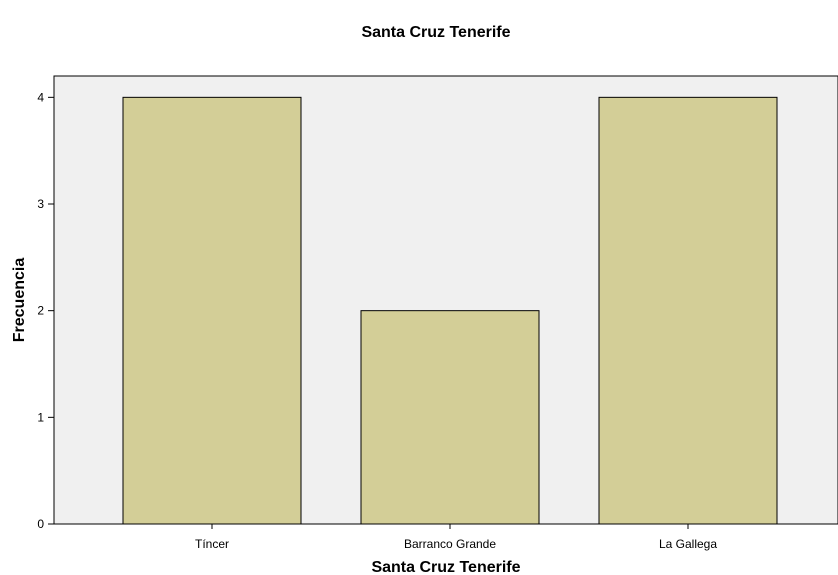 Image resolution: width=838 pixels, height=575 pixels. Describe the element at coordinates (40, 204) in the screenshot. I see `y-tick-label: 3` at that location.